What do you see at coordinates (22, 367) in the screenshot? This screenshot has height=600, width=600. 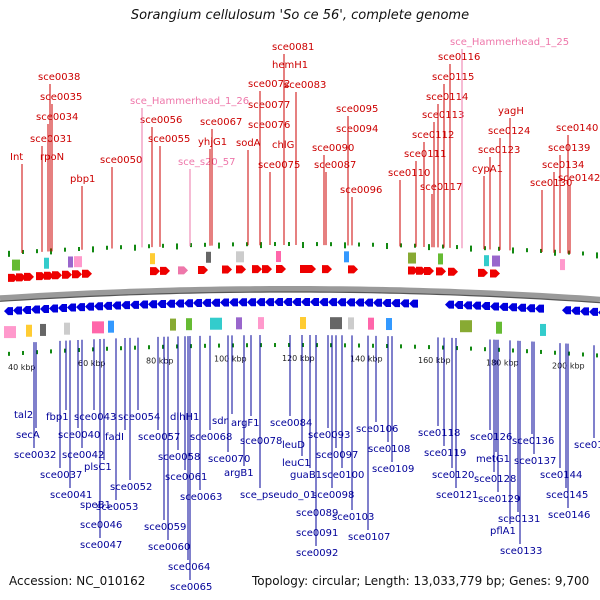 I see `scale-label: 40 kbp` at bounding box center [22, 367].